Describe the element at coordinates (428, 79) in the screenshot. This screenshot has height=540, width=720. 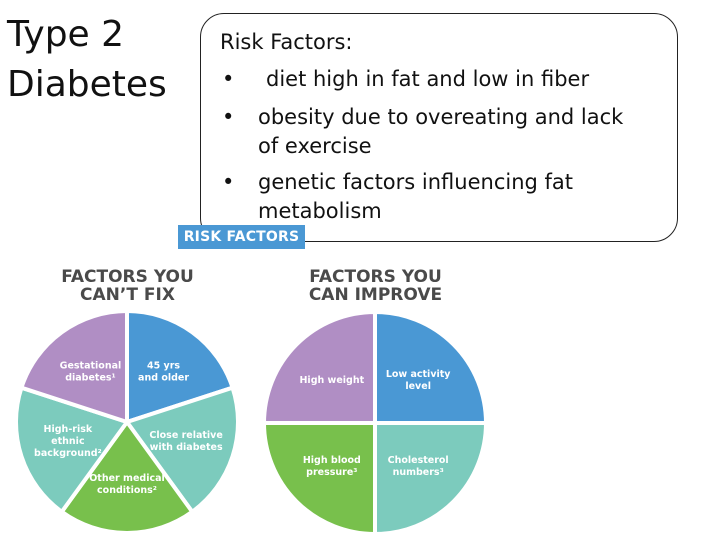
I see `bullet-text: diet high in fat and low in fiber` at that location.